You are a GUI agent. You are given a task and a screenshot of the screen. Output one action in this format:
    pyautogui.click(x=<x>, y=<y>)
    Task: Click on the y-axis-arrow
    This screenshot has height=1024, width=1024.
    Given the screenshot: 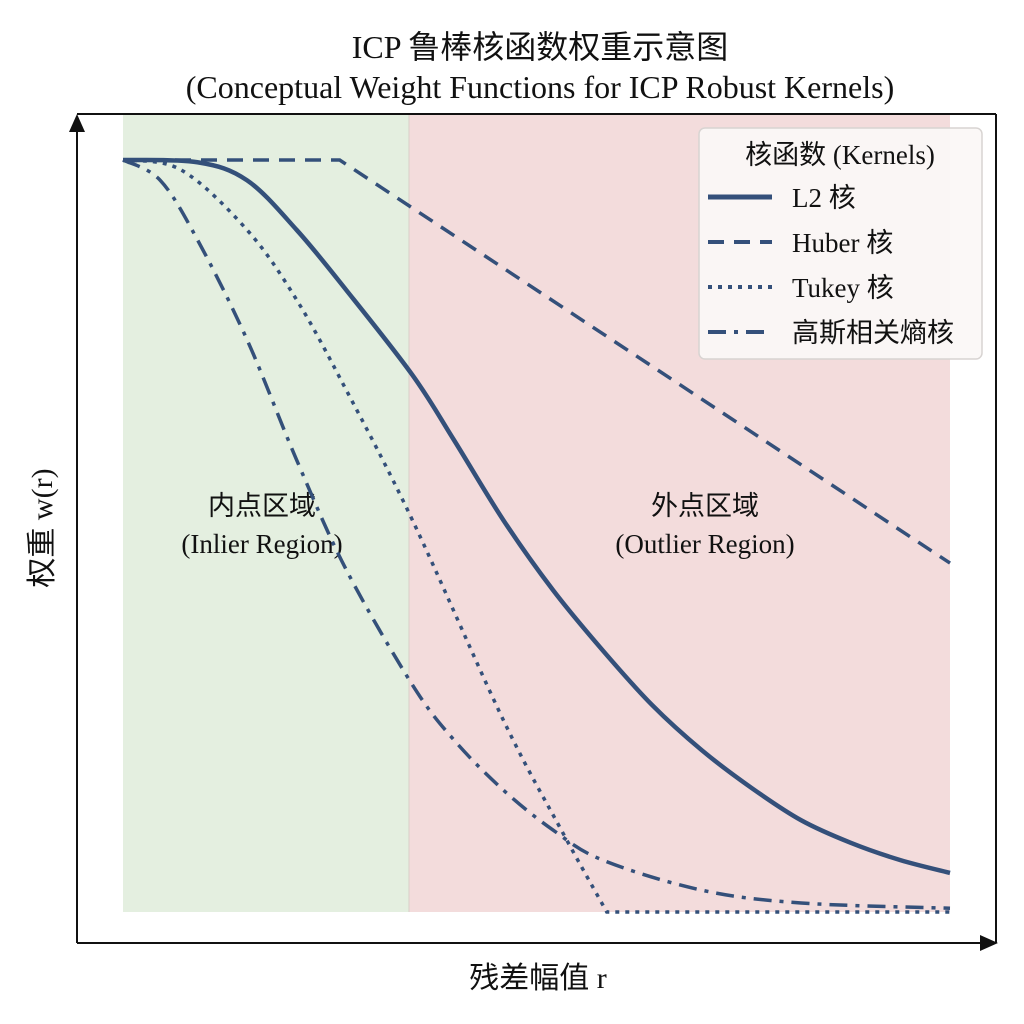 What is the action you would take?
    pyautogui.click(x=77, y=123)
    